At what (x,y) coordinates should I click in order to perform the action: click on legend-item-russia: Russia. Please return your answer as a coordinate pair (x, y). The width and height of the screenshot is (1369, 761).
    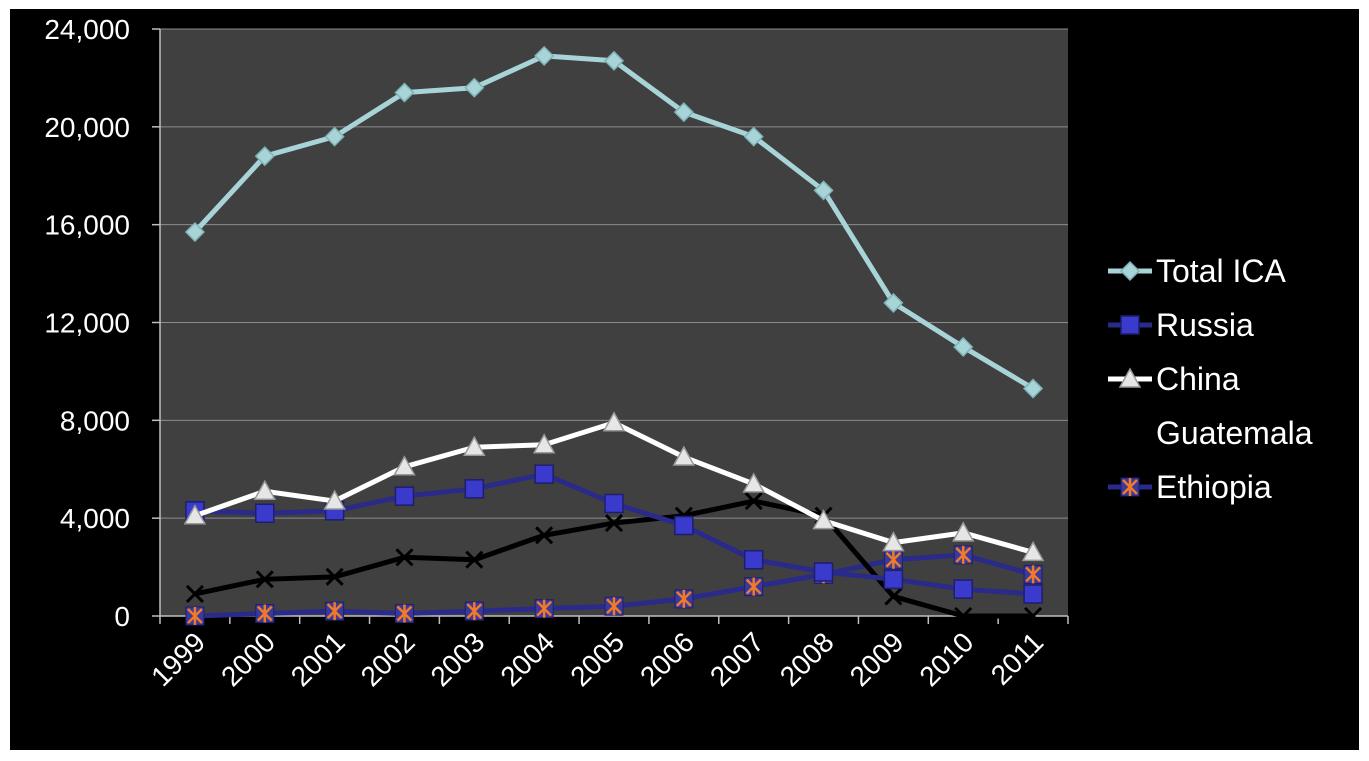
    Looking at the image, I should click on (1181, 325).